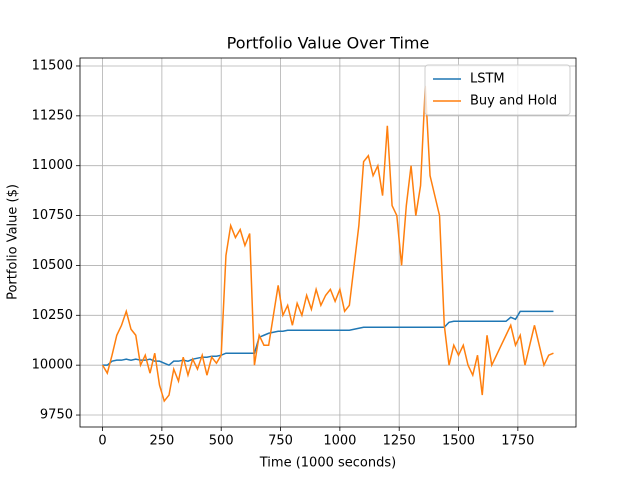 The image size is (640, 484). What do you see at coordinates (328, 338) in the screenshot?
I see `series-line` at bounding box center [328, 338].